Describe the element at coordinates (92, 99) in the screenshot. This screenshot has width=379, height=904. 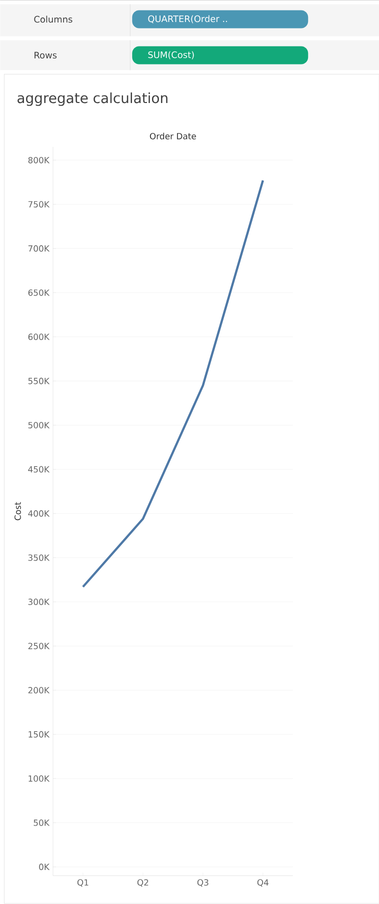
I see `chart-title: aggregate calculation` at that location.